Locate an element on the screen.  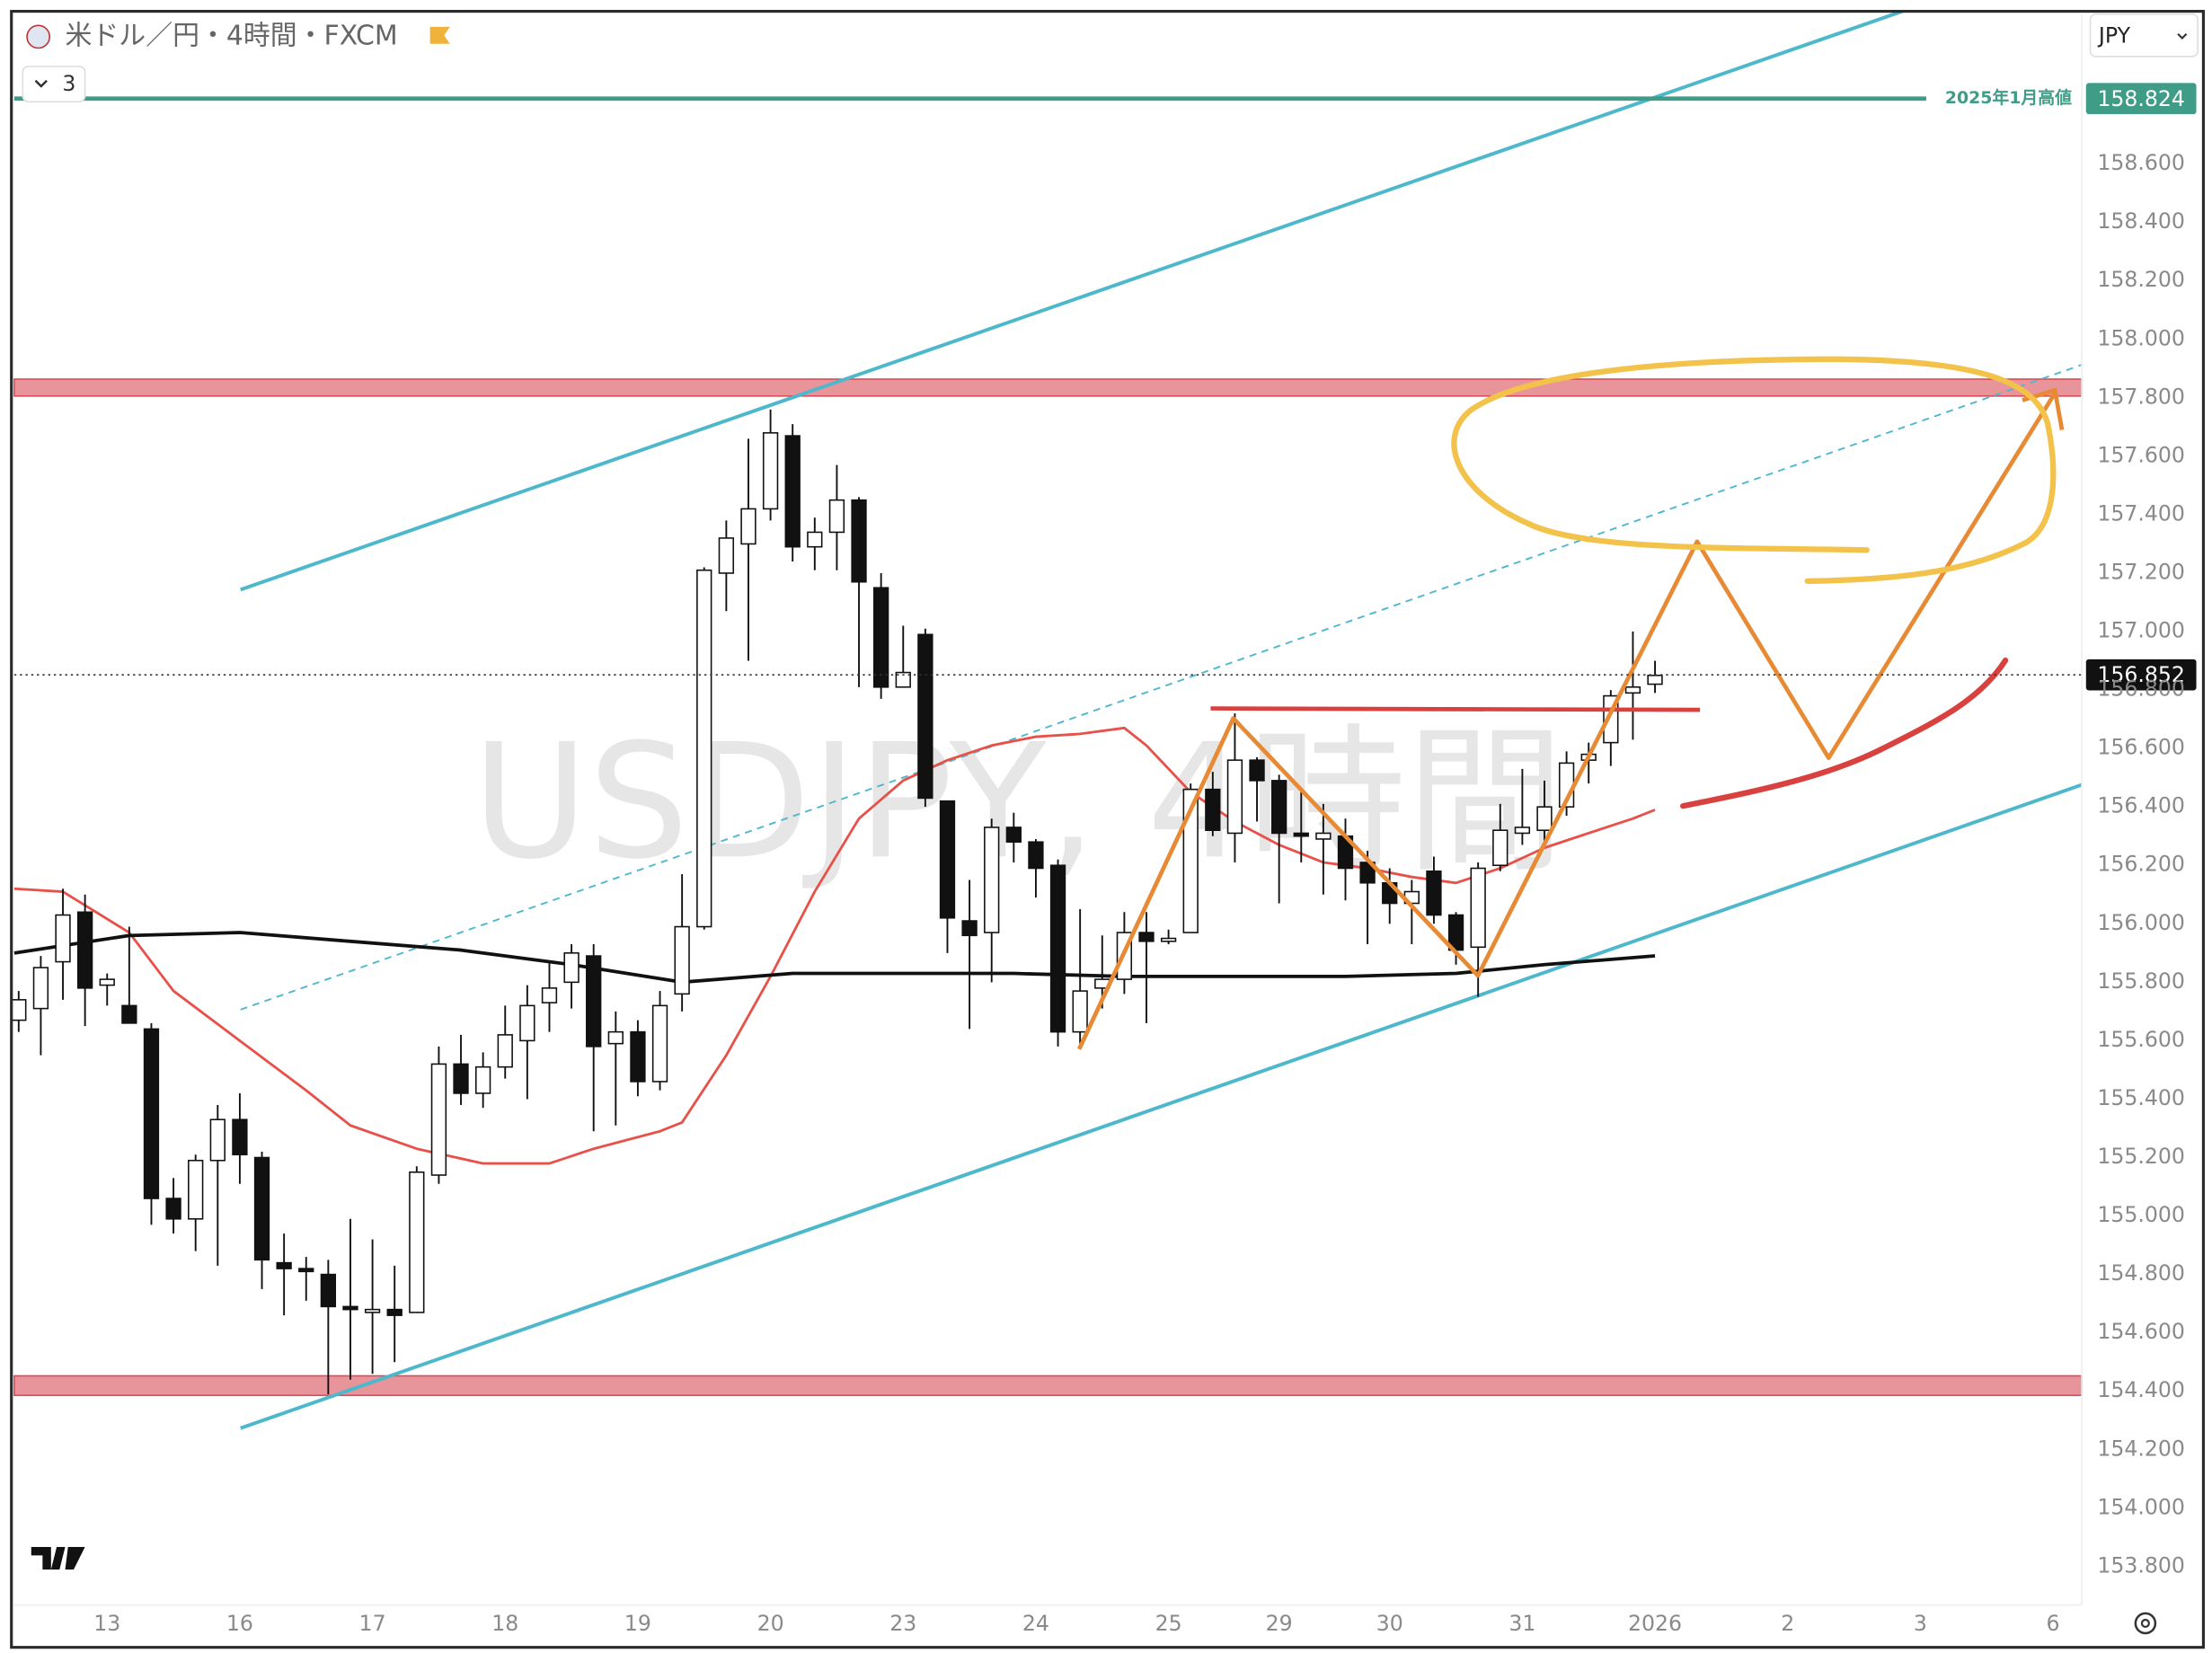
support-curve is located at coordinates (1844, 733).